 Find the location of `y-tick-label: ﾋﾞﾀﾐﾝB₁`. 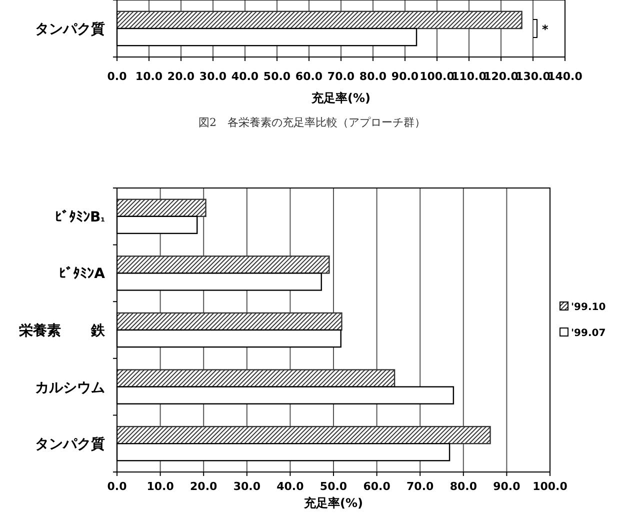

y-tick-label: ﾋﾞﾀﾐﾝB₁ is located at coordinates (79, 217).